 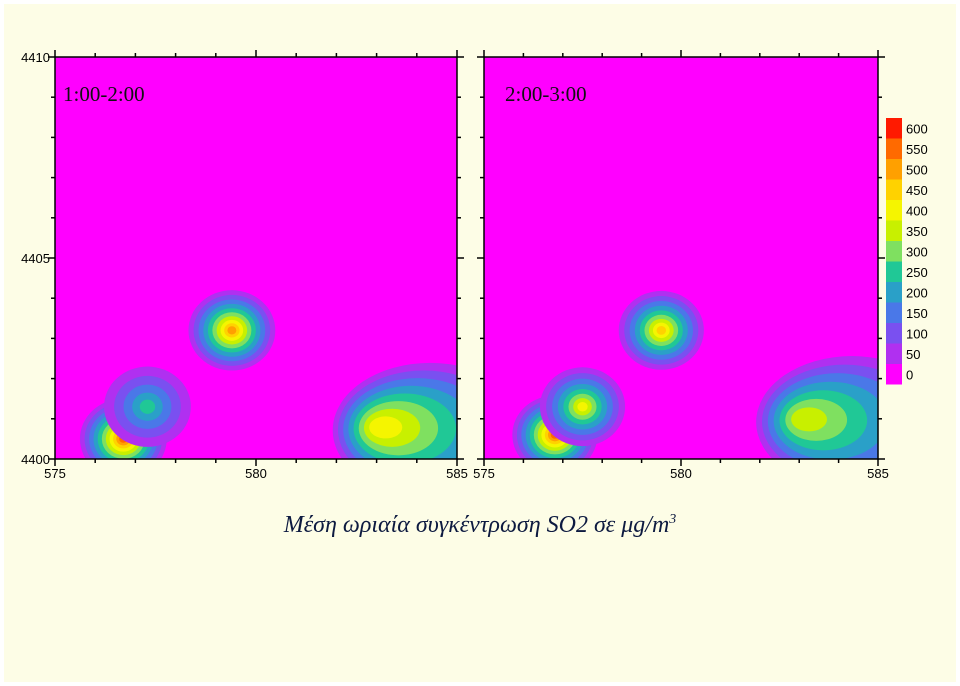 I want to click on legend-label: 50, so click(x=913, y=354).